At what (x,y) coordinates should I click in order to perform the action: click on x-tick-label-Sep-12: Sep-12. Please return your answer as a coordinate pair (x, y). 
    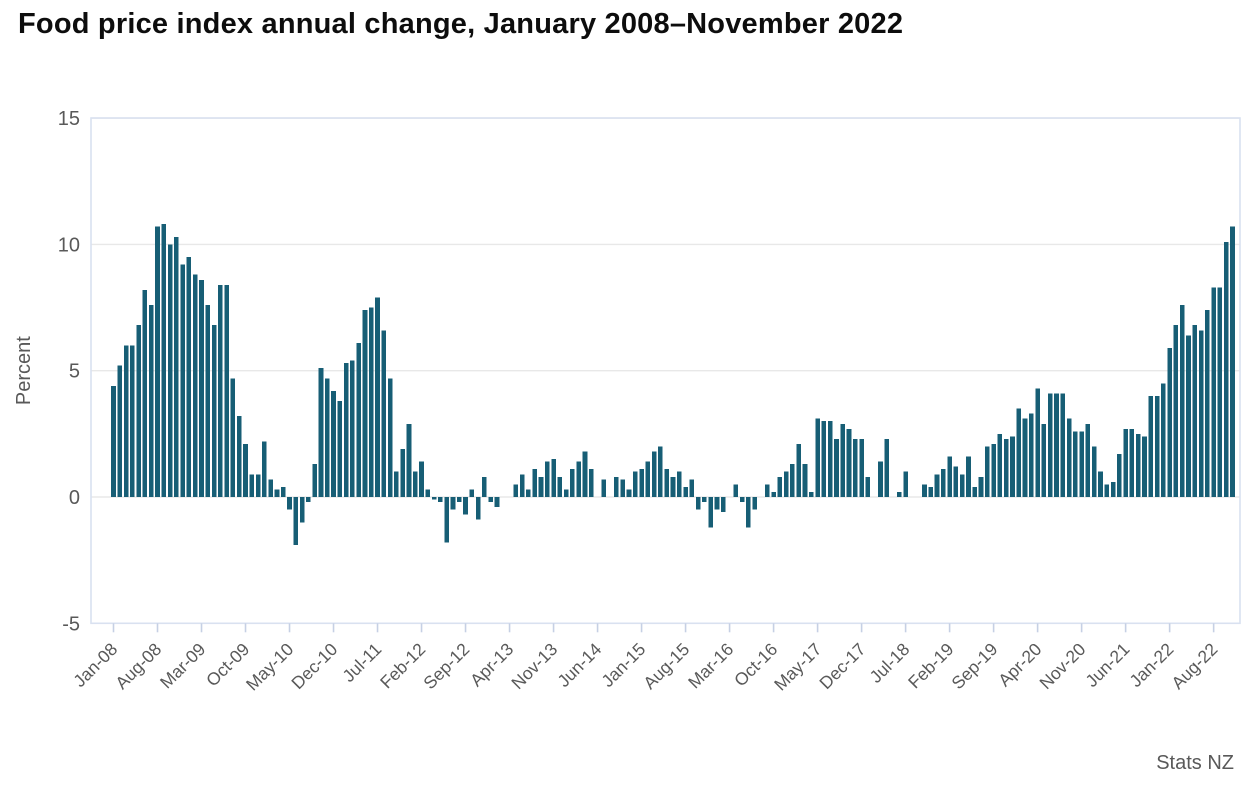
    Looking at the image, I should click on (446, 666).